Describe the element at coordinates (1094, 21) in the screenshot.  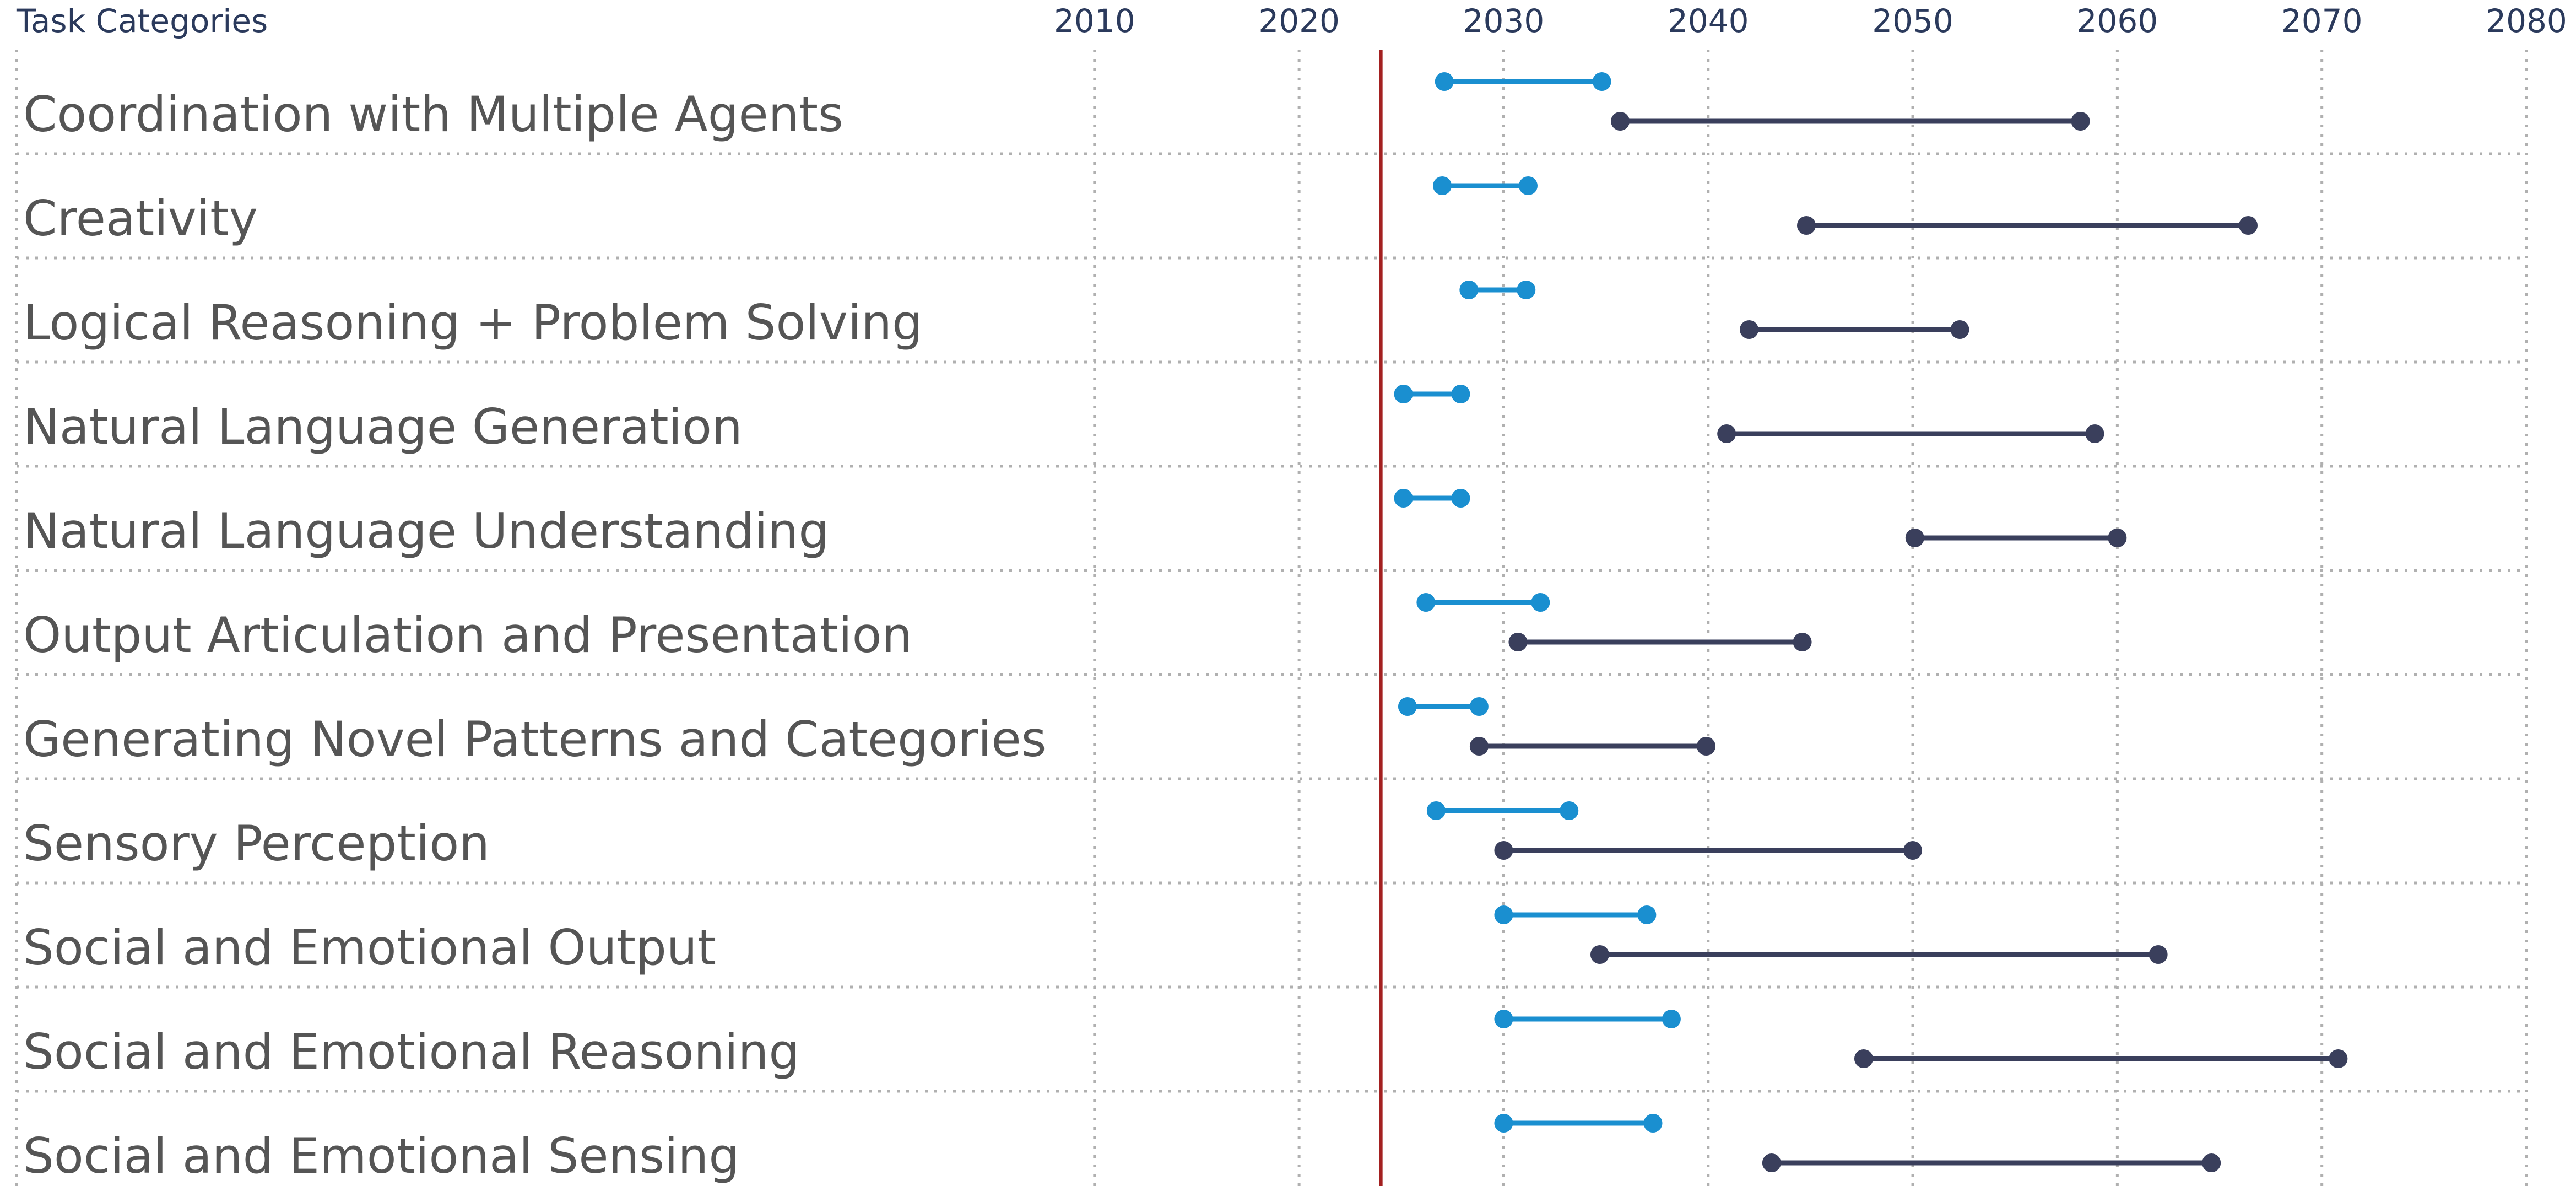
I see `x-tick-label: 2010` at that location.